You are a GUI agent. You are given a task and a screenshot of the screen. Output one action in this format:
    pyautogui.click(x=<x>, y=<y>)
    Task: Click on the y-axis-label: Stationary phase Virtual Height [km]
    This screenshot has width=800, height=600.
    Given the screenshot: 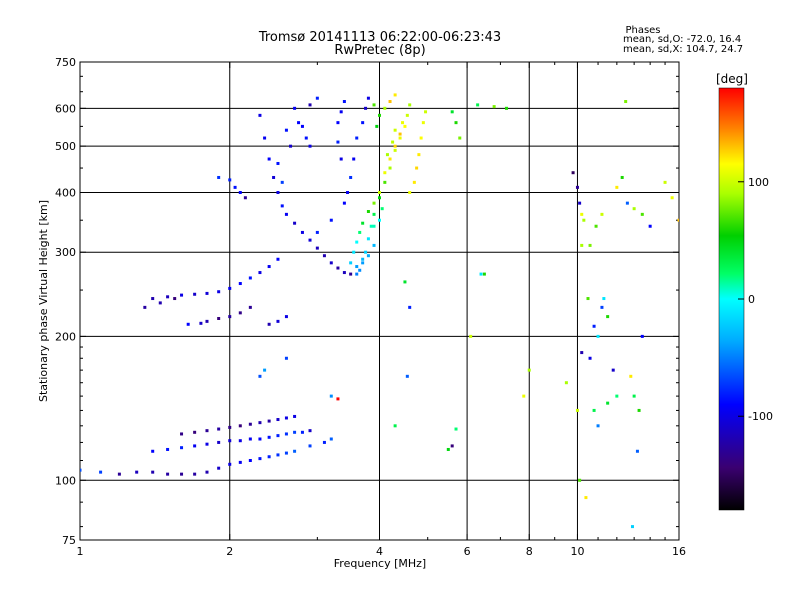 What is the action you would take?
    pyautogui.click(x=43, y=301)
    